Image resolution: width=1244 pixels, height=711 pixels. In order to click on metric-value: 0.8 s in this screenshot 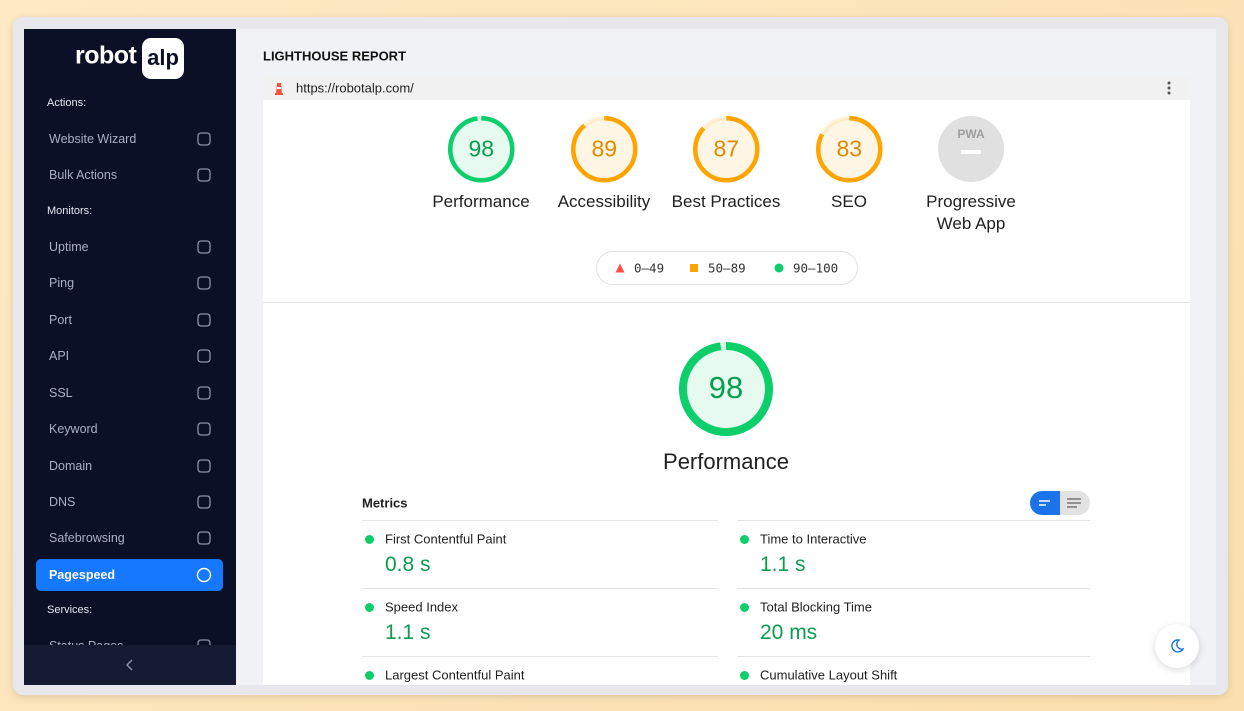, I will do `click(408, 564)`.